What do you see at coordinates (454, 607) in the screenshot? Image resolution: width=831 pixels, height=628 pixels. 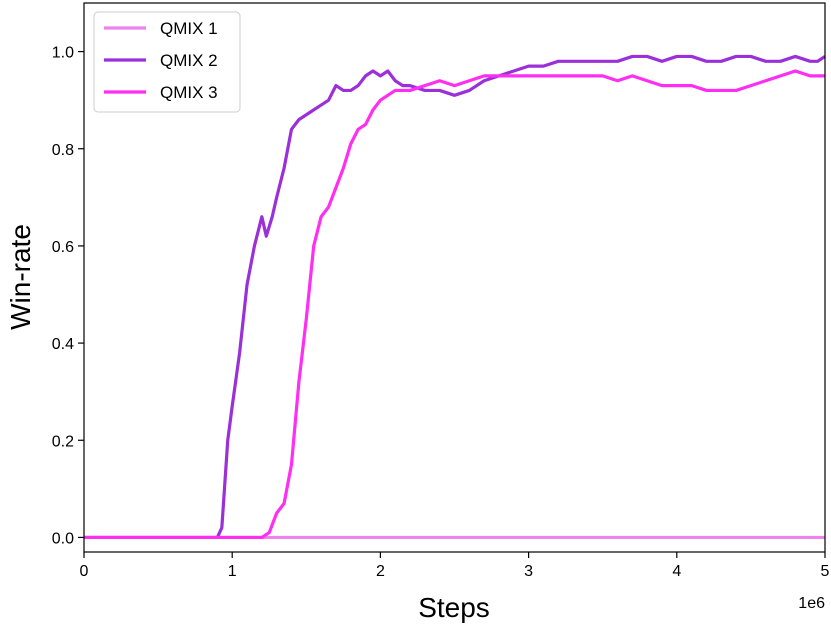 I see `x-axis-label: Steps` at bounding box center [454, 607].